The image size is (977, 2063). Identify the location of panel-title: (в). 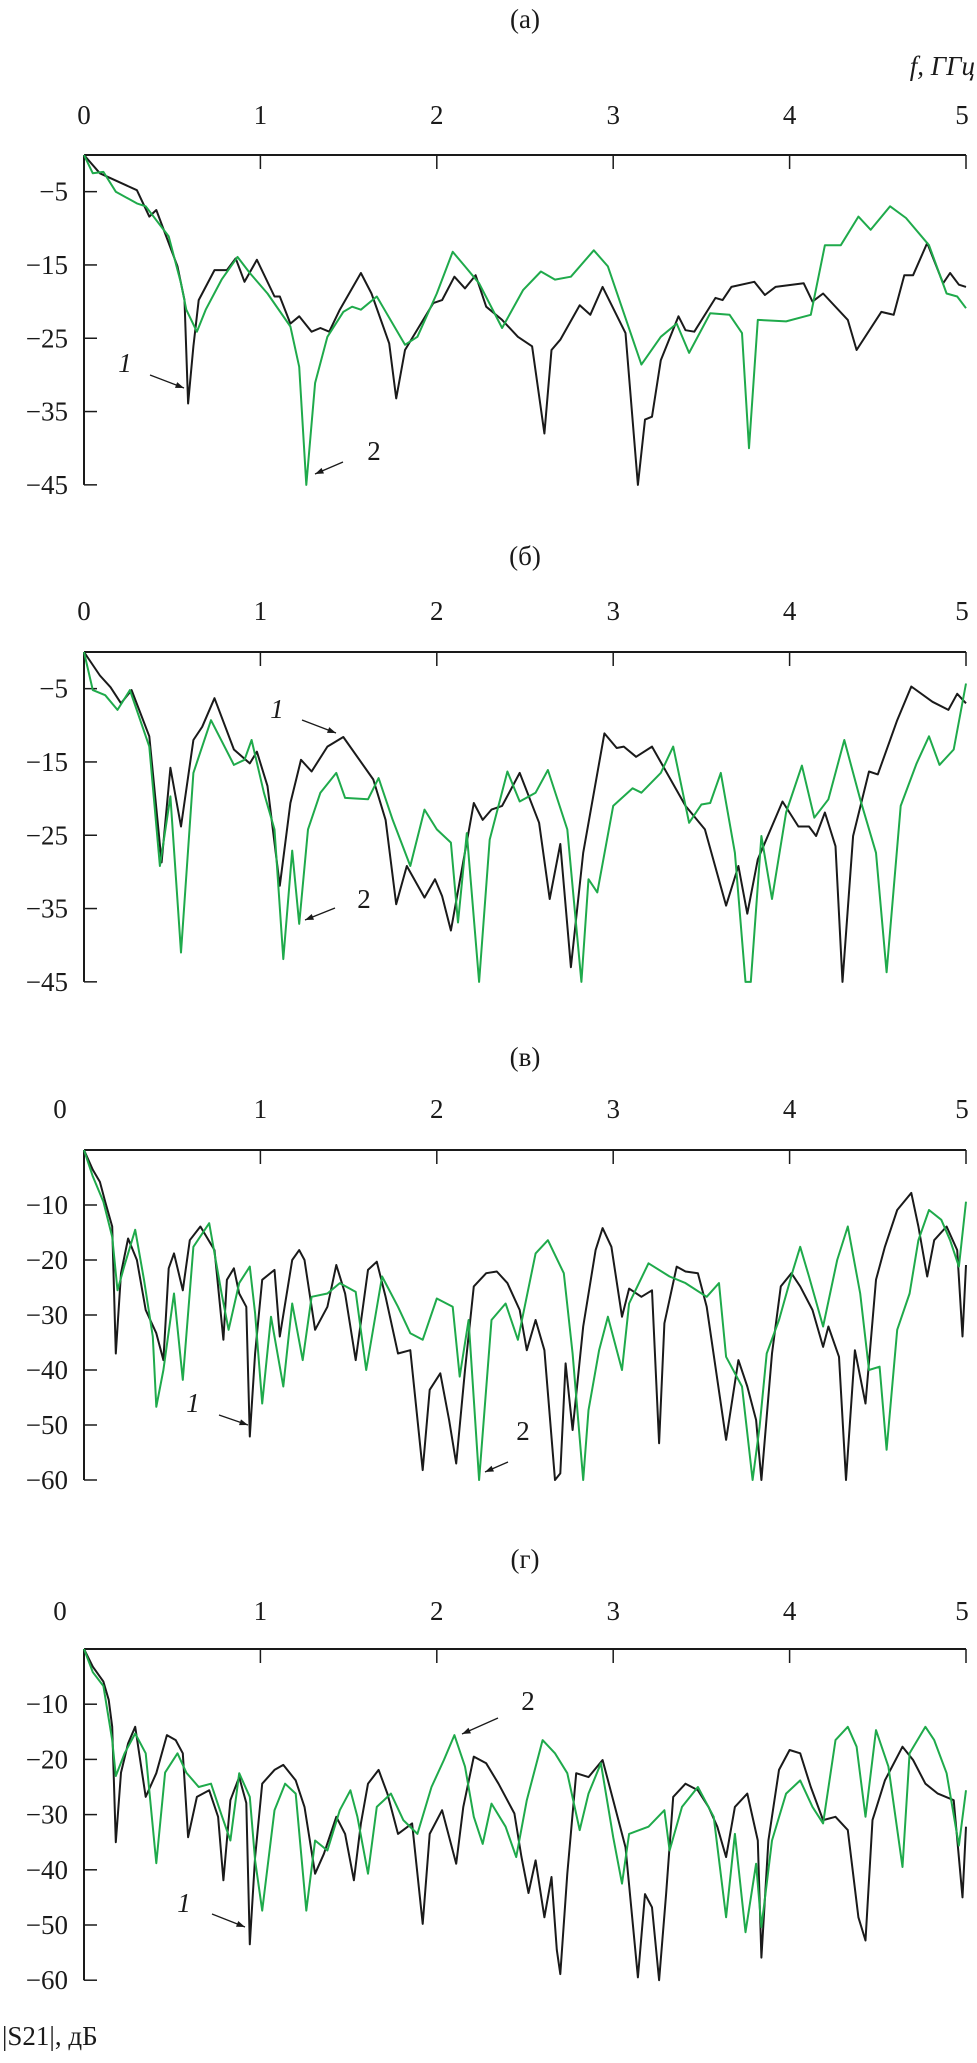
(525, 1057).